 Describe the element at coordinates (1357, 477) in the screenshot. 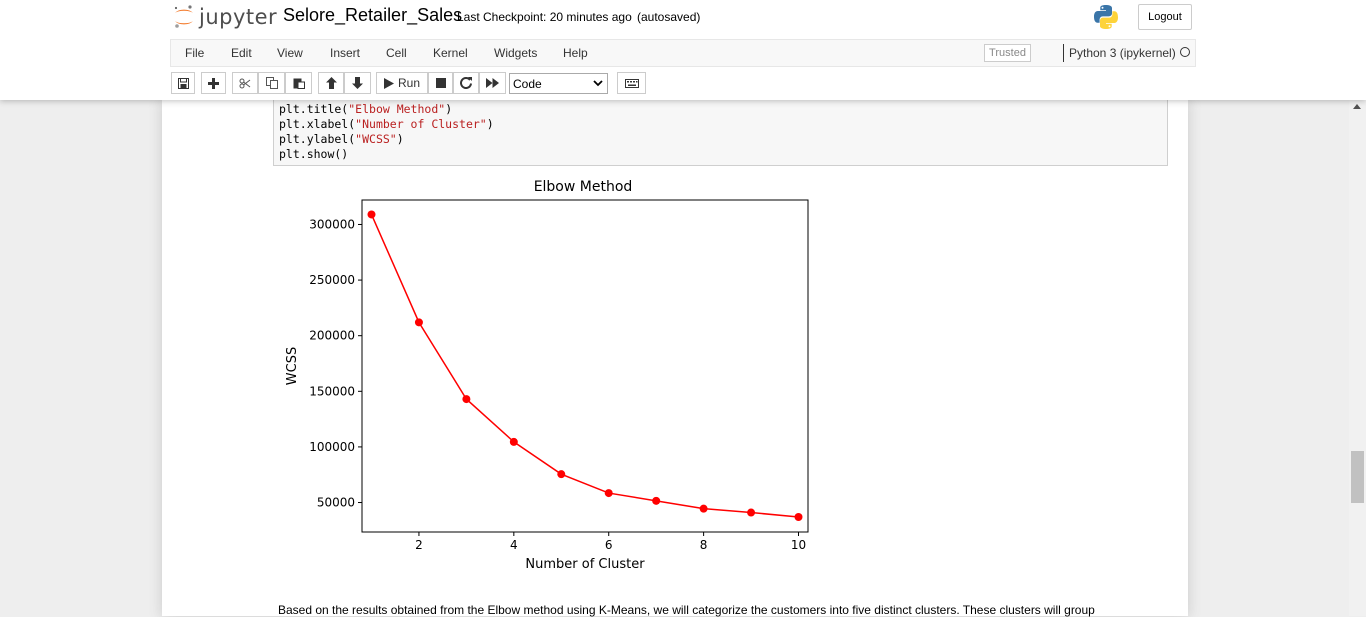

I see `scrollbar-thumb` at that location.